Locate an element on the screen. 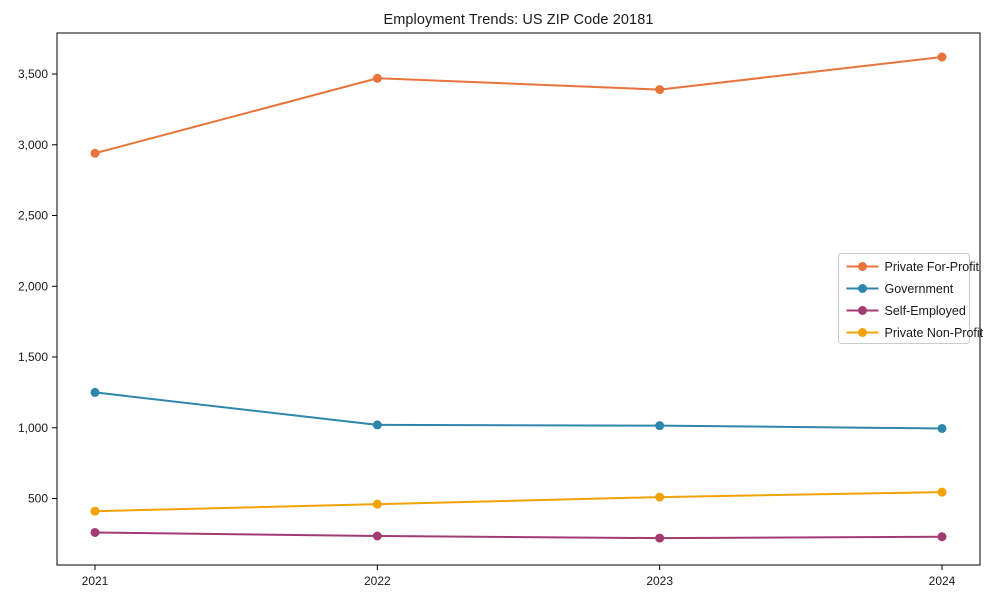 The image size is (1000, 600). legend-label: Self-Employed is located at coordinates (925, 311).